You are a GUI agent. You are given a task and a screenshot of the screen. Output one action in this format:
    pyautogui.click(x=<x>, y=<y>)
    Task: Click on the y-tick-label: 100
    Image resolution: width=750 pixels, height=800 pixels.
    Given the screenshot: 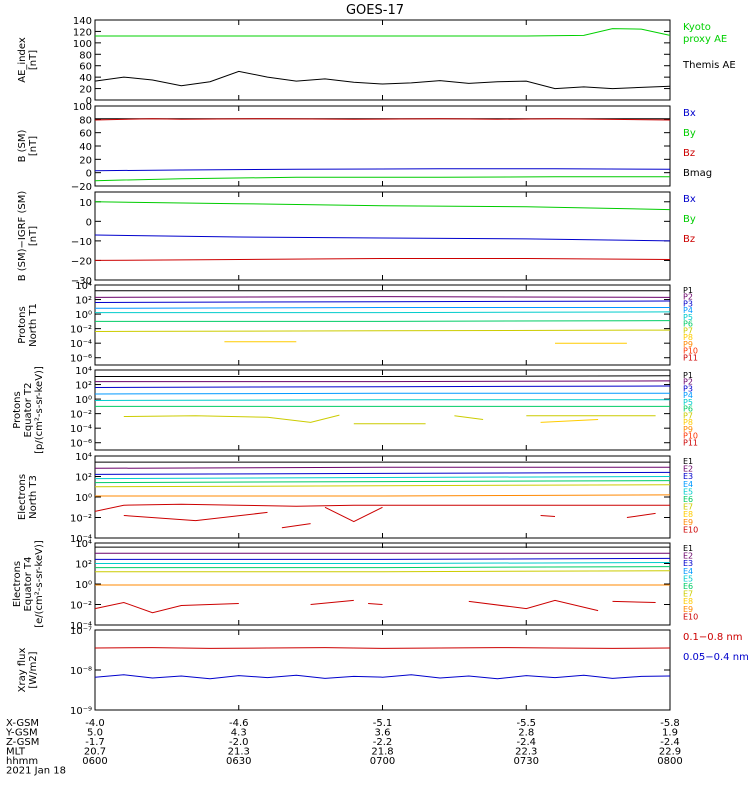 What is the action you would take?
    pyautogui.click(x=82, y=44)
    